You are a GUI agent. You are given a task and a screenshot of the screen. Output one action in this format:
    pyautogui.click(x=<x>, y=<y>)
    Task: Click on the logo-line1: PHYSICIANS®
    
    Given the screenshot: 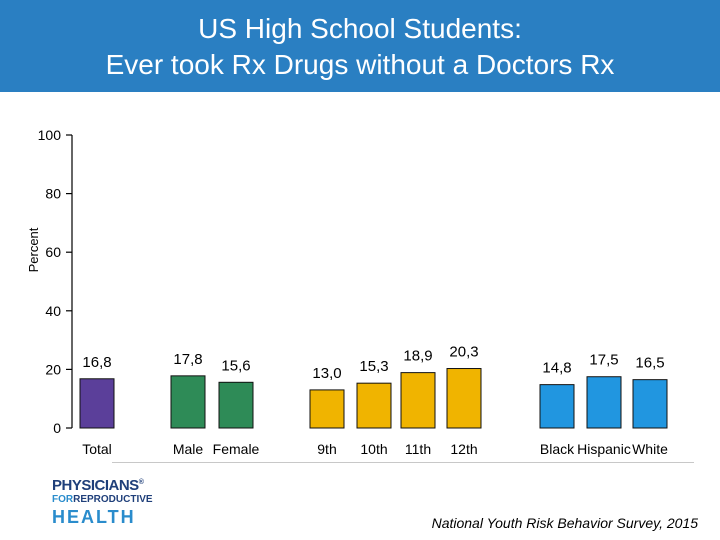 What is the action you would take?
    pyautogui.click(x=98, y=485)
    